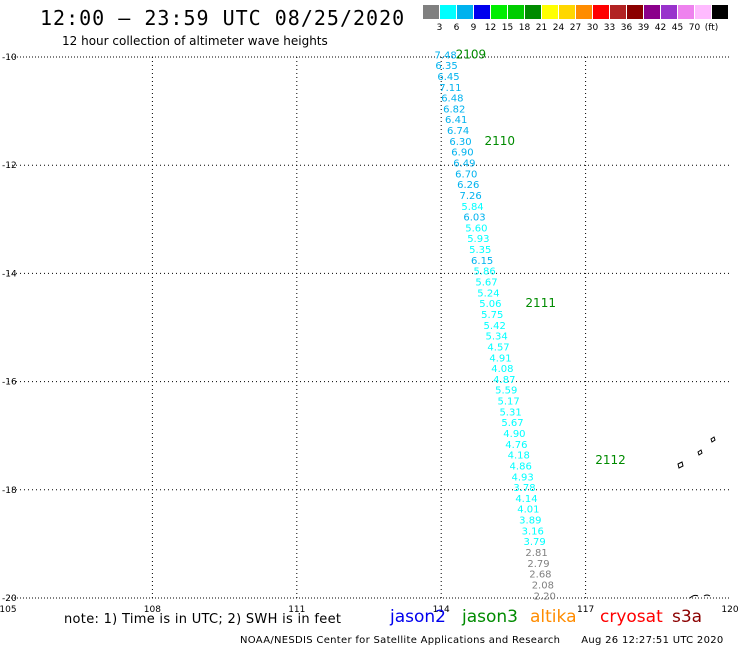 This screenshot has width=740, height=650. I want to click on swh-value-label: 4.86, so click(521, 466).